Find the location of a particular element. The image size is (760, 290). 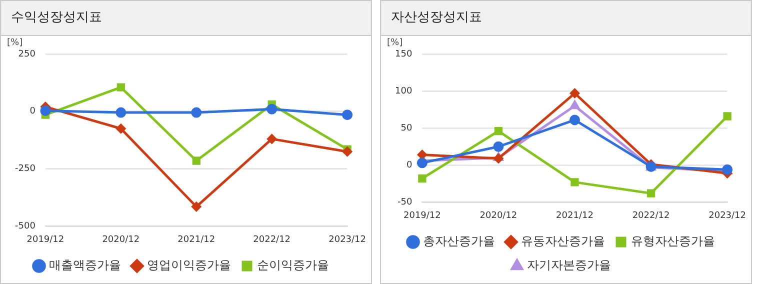

legend-label: 순이익증가율 is located at coordinates (293, 265).